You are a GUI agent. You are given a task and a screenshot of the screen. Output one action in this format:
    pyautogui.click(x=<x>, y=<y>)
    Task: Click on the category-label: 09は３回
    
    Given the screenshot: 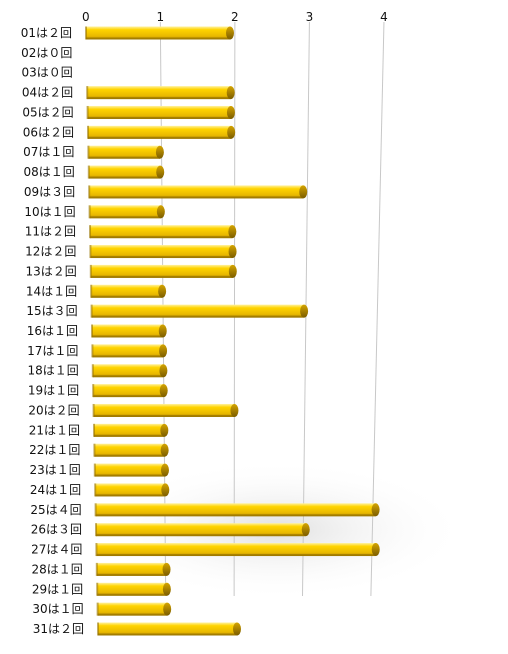 What is the action you would take?
    pyautogui.click(x=49, y=192)
    